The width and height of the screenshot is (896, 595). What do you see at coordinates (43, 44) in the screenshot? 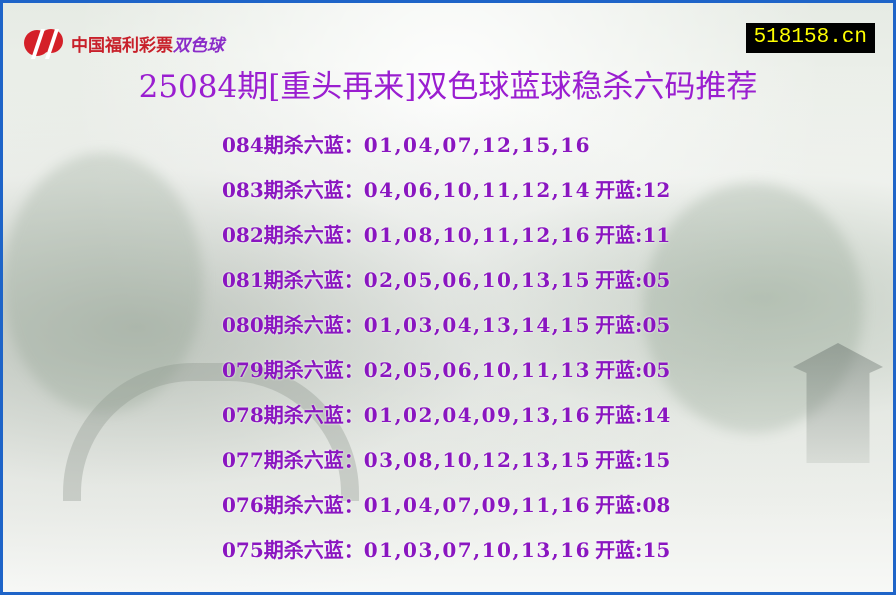
I see `welfare-lottery-logo-icon` at bounding box center [43, 44].